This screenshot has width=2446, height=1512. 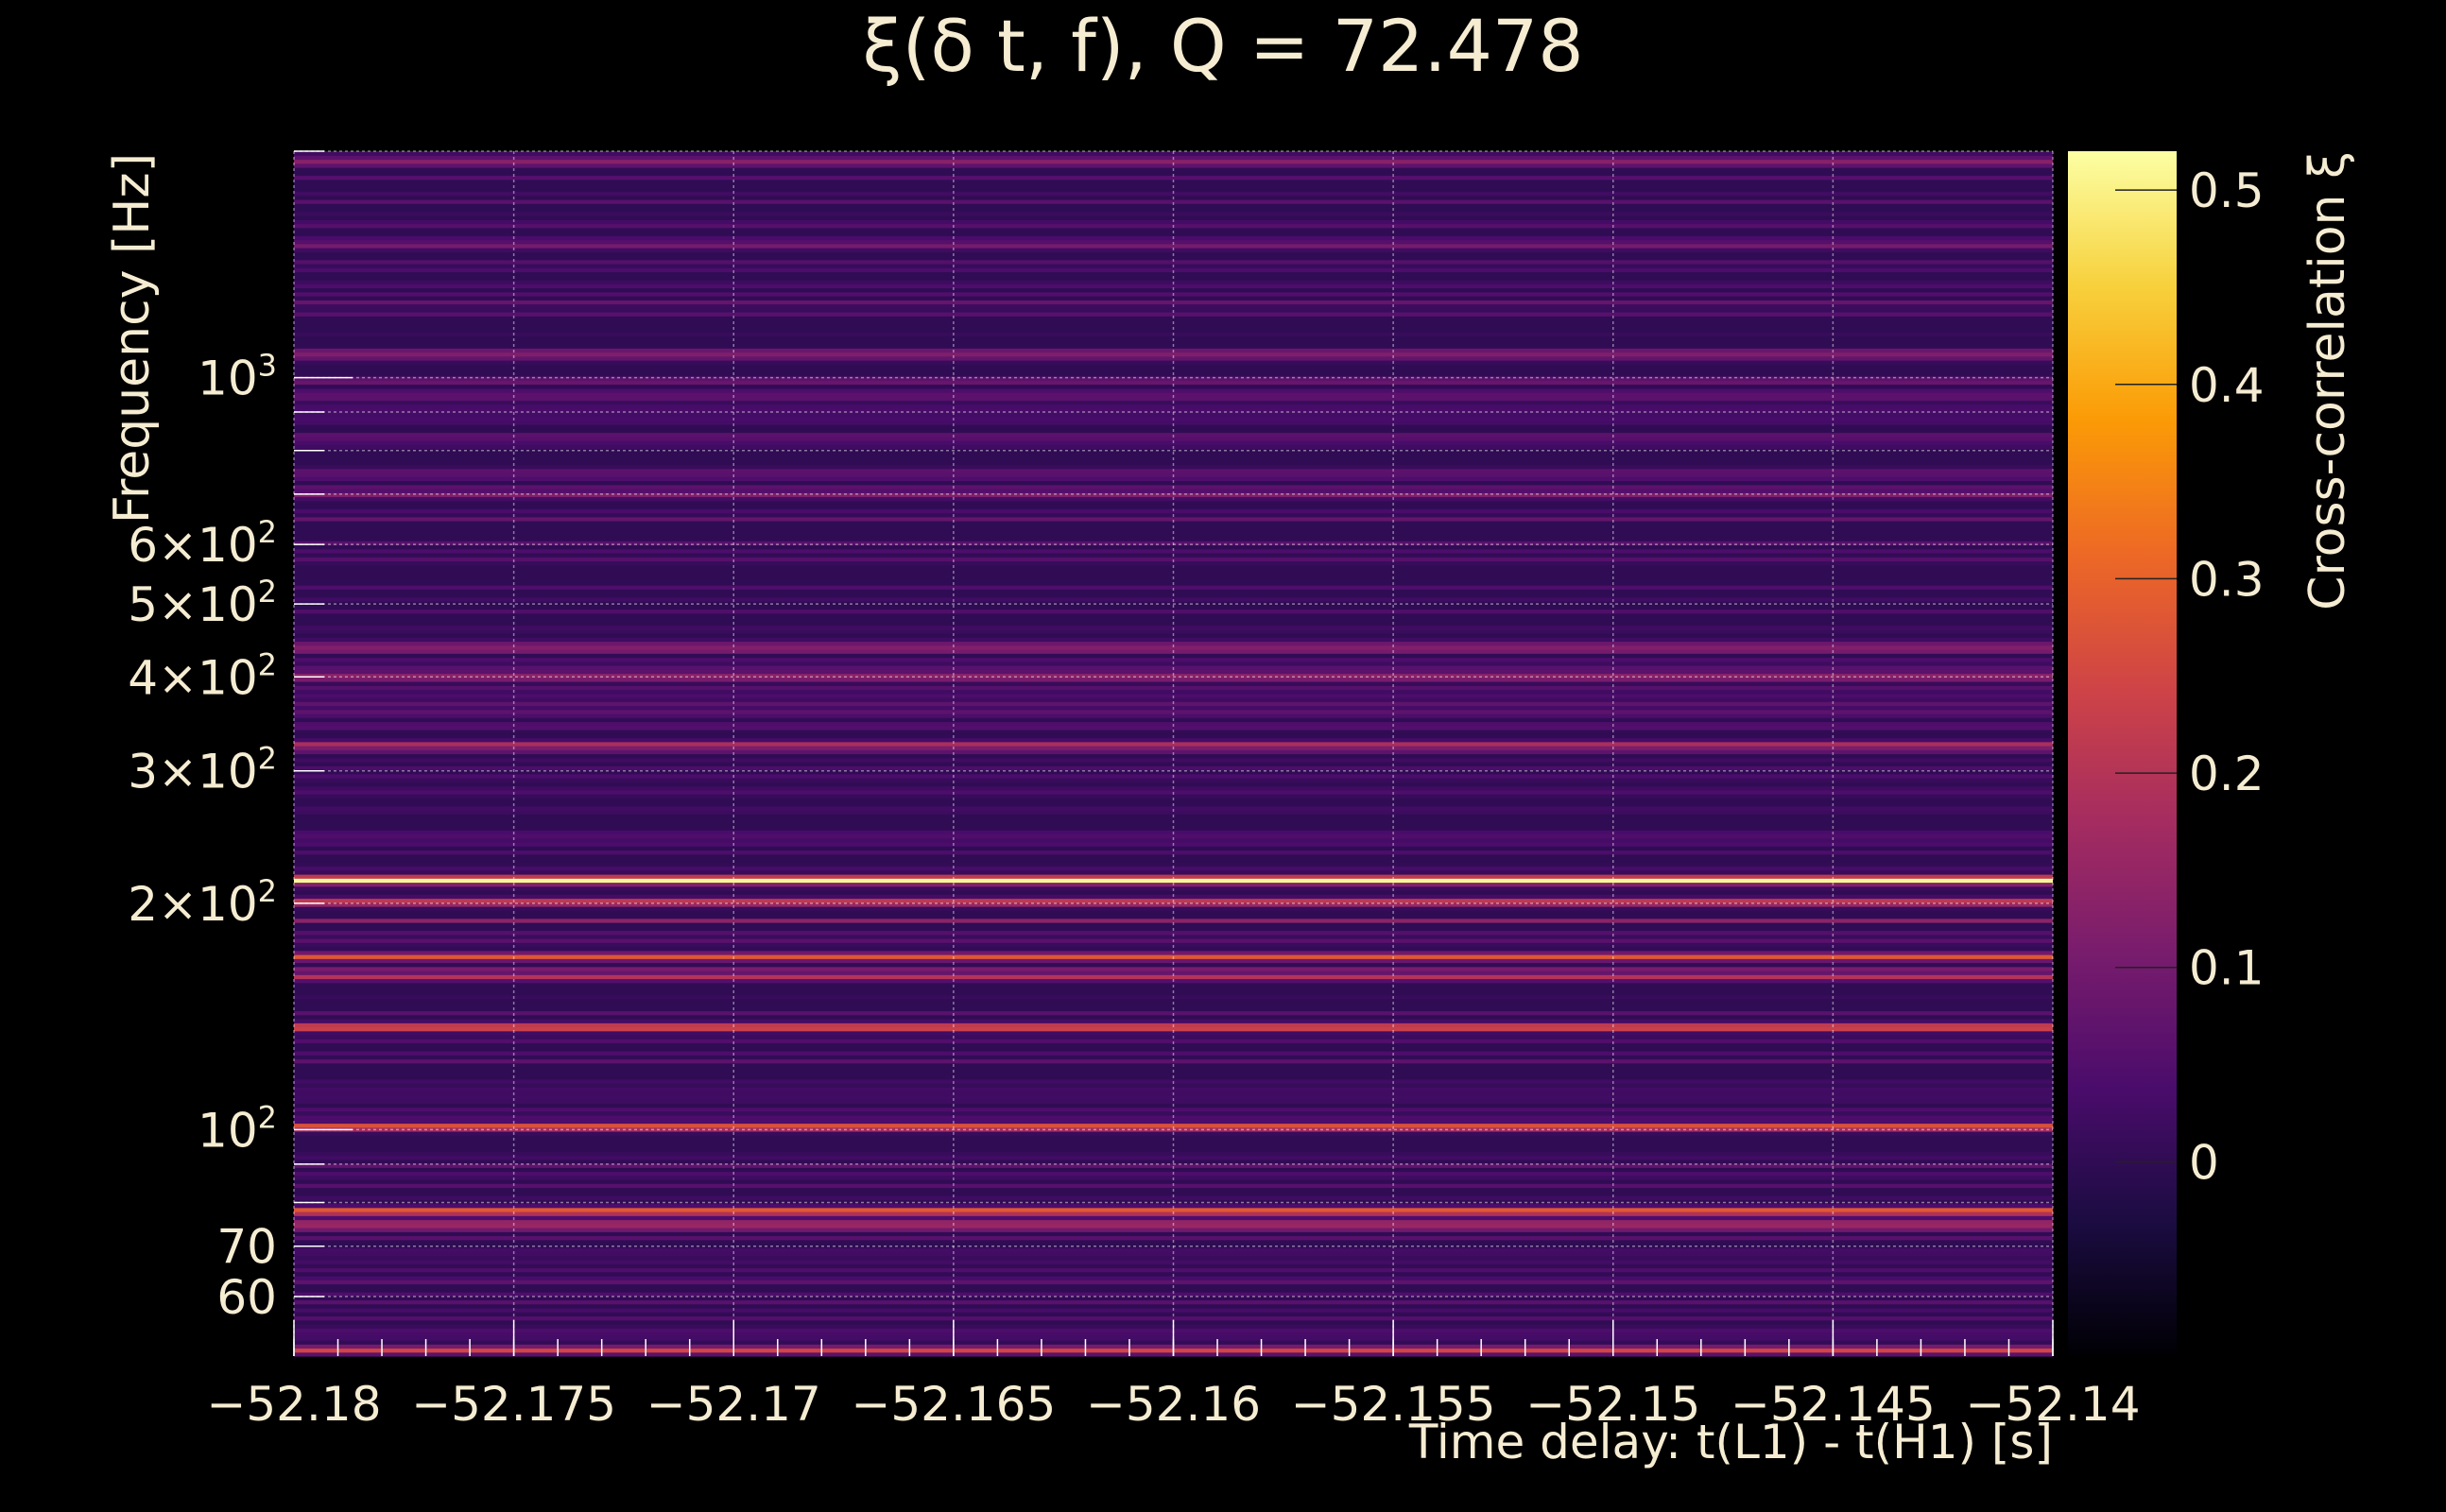 What do you see at coordinates (2227, 774) in the screenshot?
I see `colorbar-tick-label: 0.2` at bounding box center [2227, 774].